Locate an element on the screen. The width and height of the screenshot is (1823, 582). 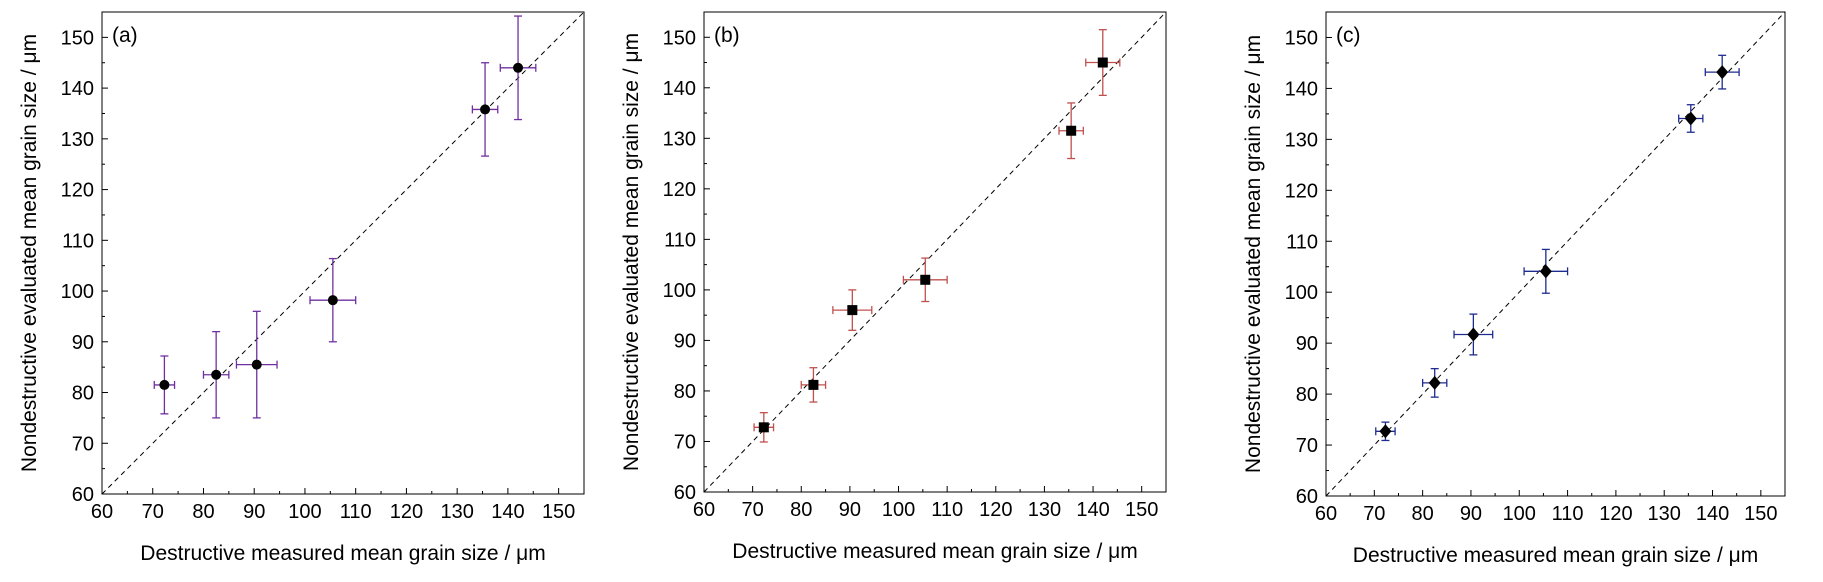
panel-label: (a) is located at coordinates (125, 35).